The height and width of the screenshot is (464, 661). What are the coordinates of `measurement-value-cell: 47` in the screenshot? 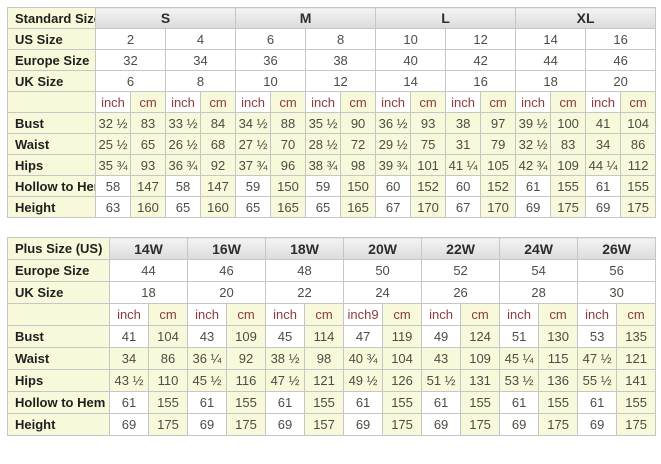 It's located at (363, 336).